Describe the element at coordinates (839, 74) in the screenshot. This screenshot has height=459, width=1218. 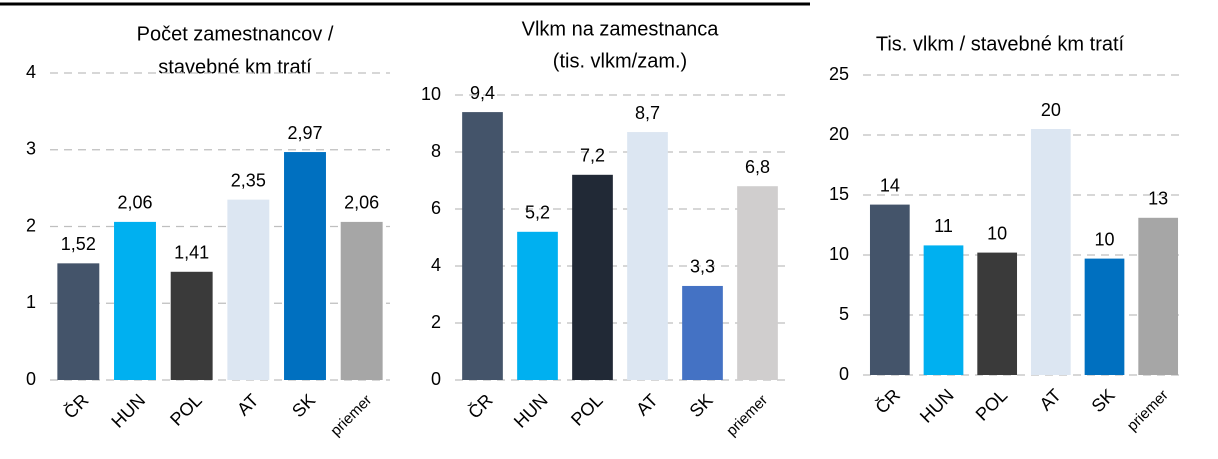
I see `y-tick-label: 25` at that location.